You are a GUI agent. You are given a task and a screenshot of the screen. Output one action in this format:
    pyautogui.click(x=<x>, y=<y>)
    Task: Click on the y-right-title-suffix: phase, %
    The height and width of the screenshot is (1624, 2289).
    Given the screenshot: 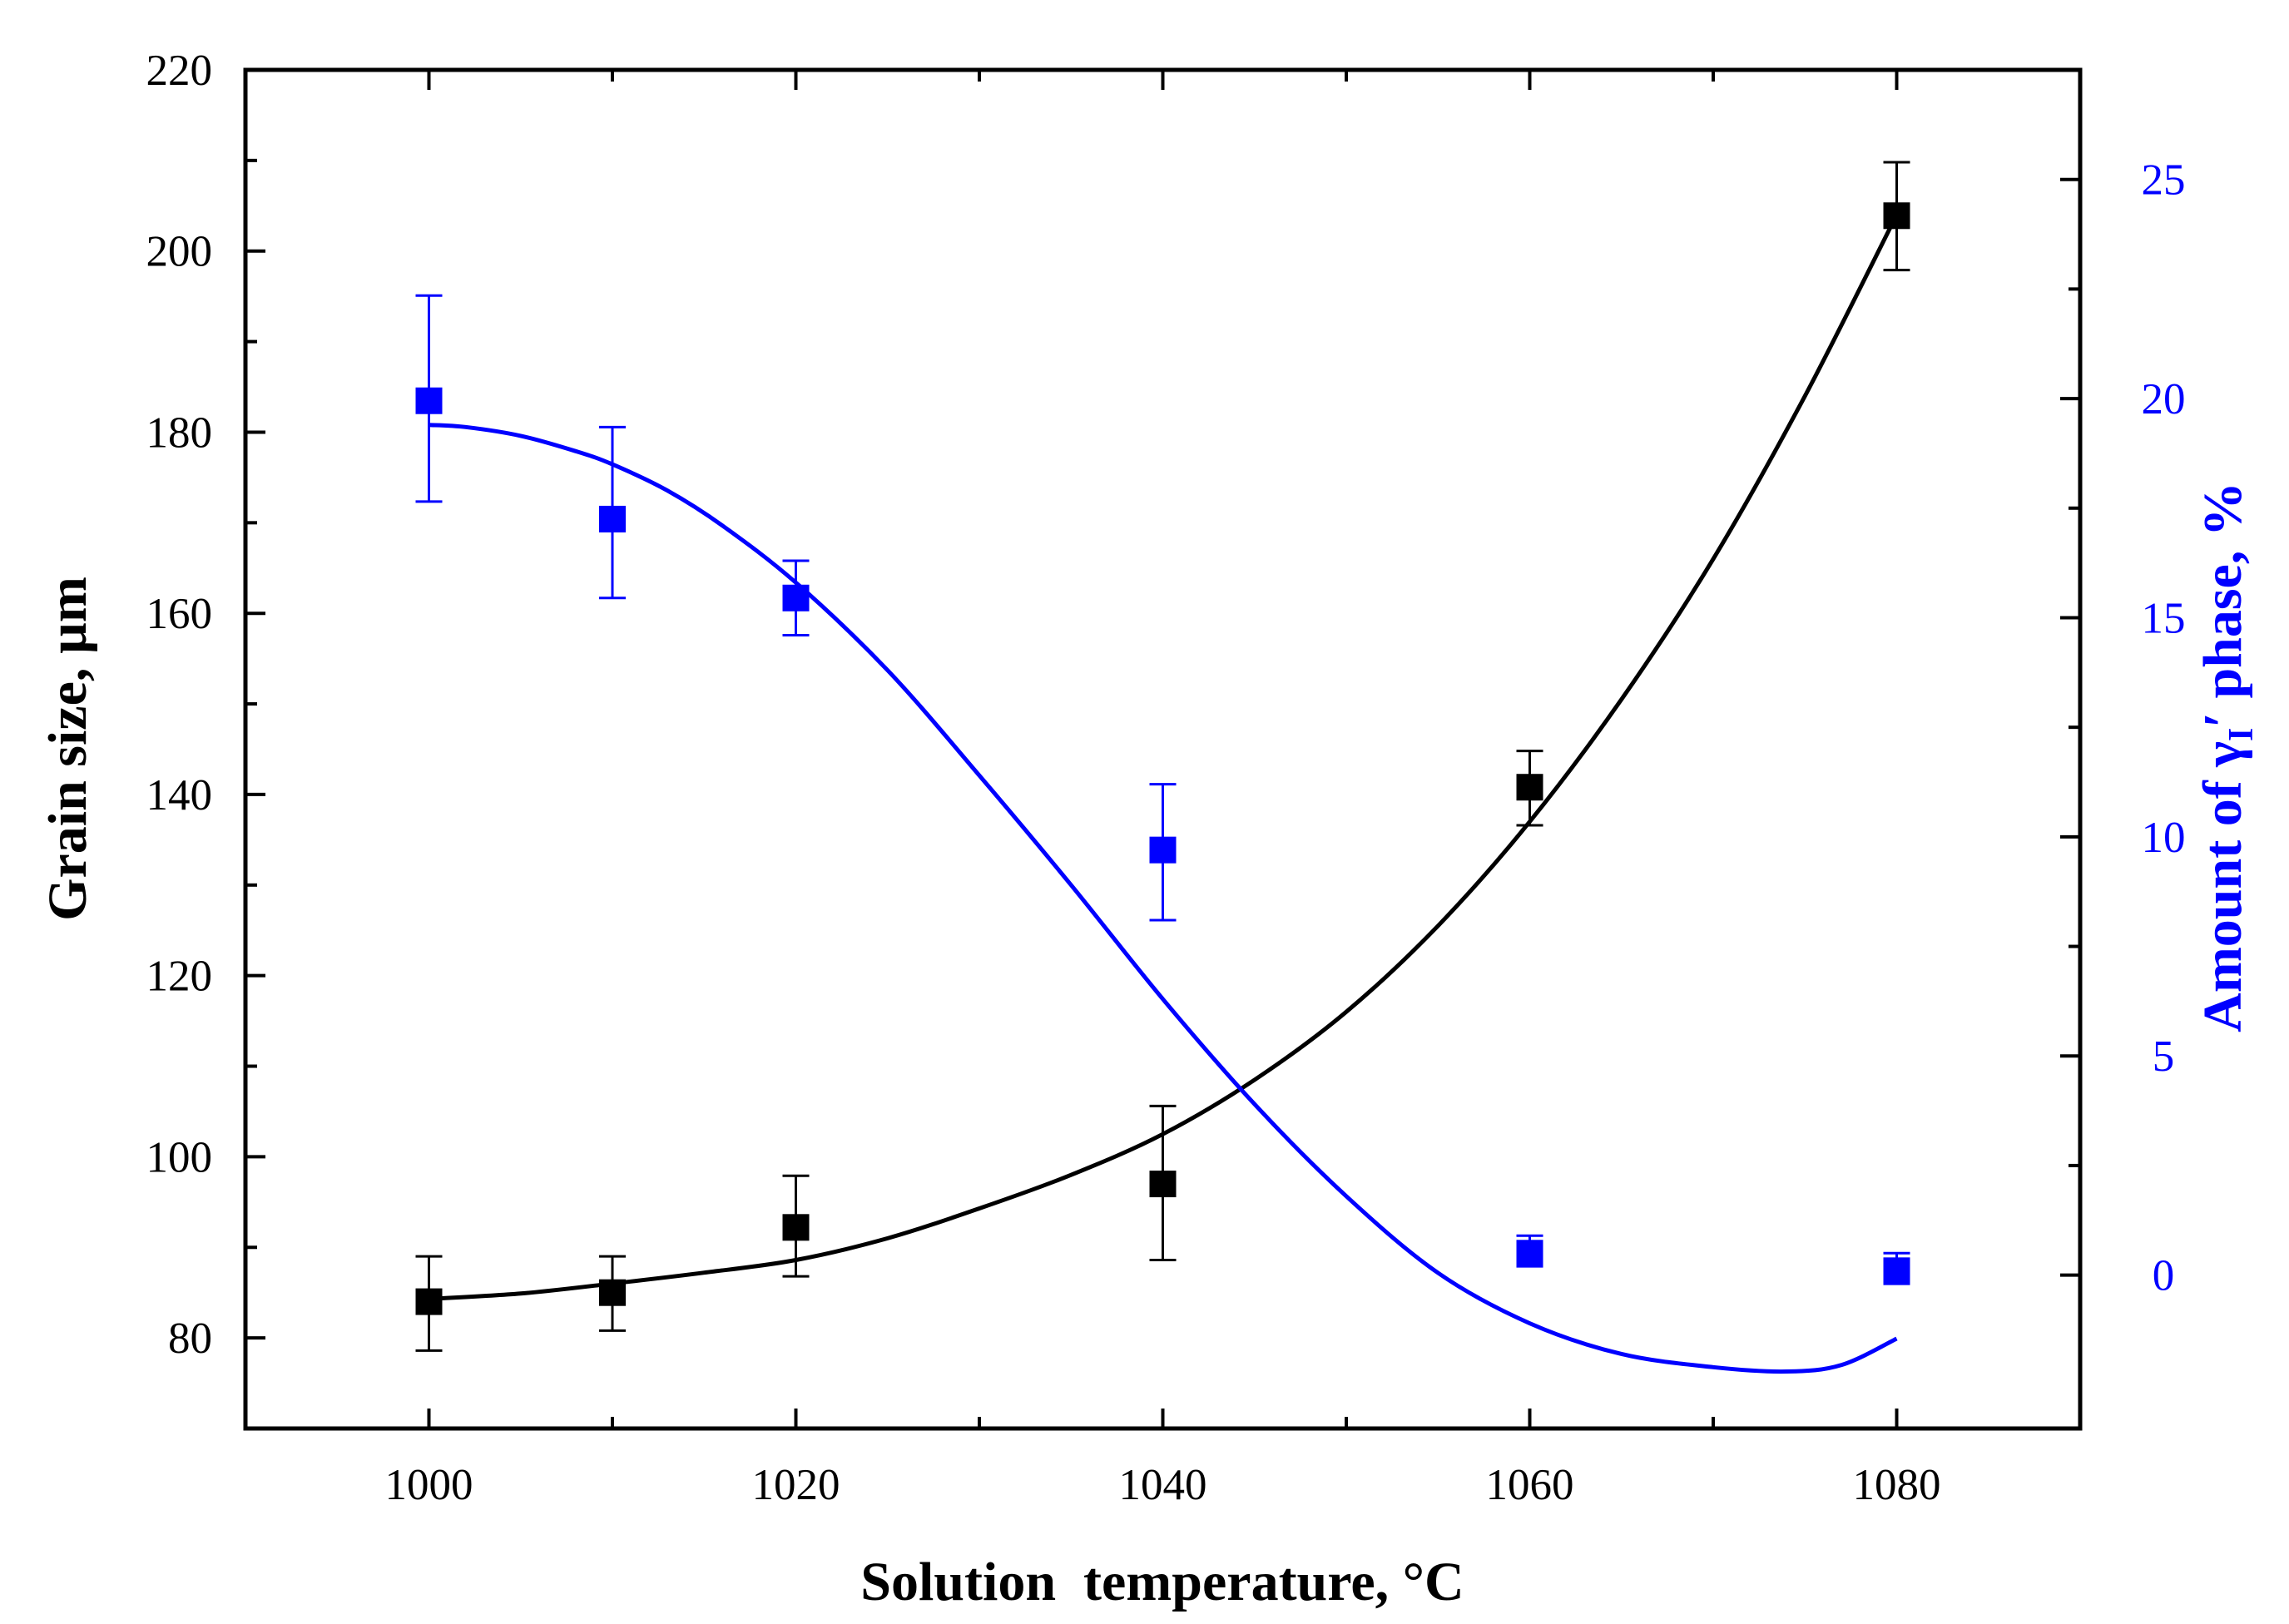 What is the action you would take?
    pyautogui.click(x=2222, y=597)
    